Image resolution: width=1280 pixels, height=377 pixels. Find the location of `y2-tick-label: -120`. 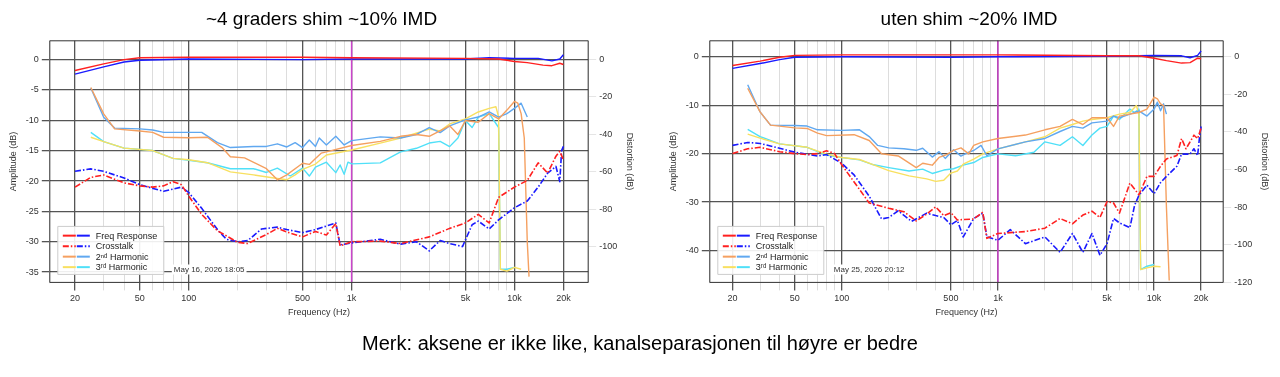

y2-tick-label: -120 is located at coordinates (1243, 281).